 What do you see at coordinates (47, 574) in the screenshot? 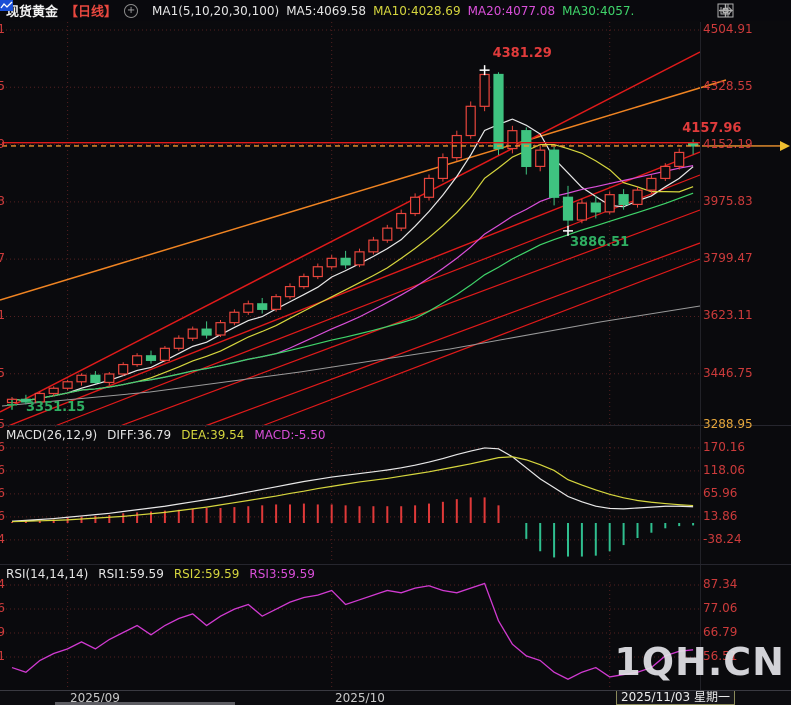
I see `rsi-params: RSI(14,14,14)` at bounding box center [47, 574].